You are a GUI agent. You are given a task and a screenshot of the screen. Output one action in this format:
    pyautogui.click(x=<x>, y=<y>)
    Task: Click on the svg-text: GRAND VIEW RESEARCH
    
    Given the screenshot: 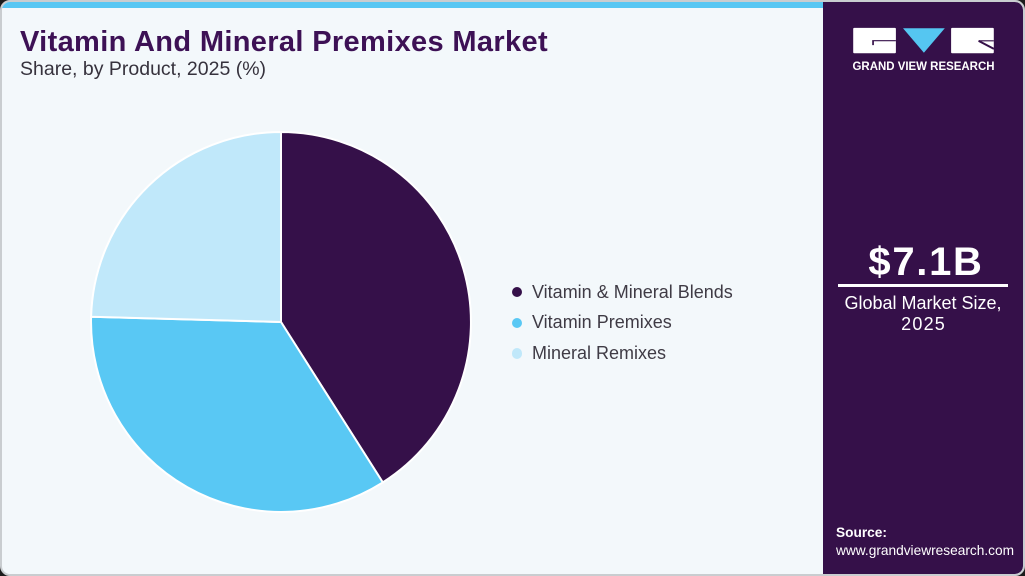 What is the action you would take?
    pyautogui.click(x=924, y=67)
    